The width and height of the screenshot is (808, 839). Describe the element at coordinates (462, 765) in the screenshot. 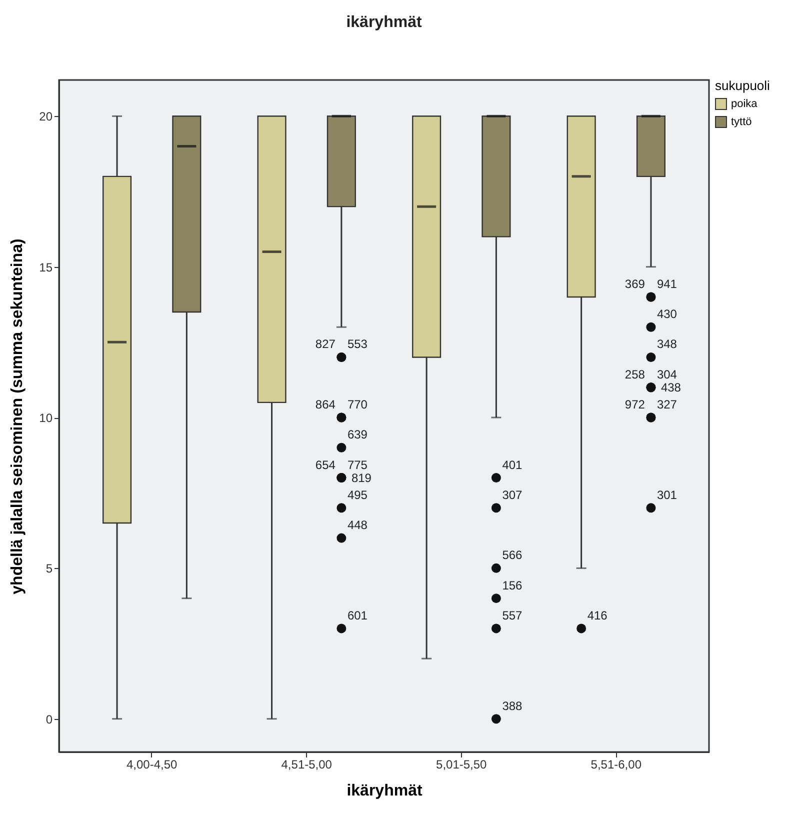

I see `x-tick-label: 5,01-5,50` at that location.